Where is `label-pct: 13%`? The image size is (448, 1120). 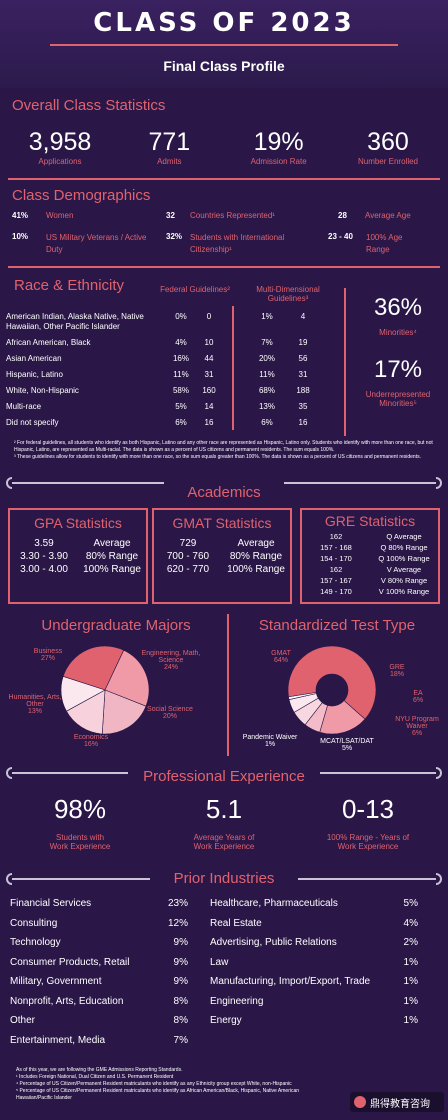
label-pct: 13% is located at coordinates (34, 711).